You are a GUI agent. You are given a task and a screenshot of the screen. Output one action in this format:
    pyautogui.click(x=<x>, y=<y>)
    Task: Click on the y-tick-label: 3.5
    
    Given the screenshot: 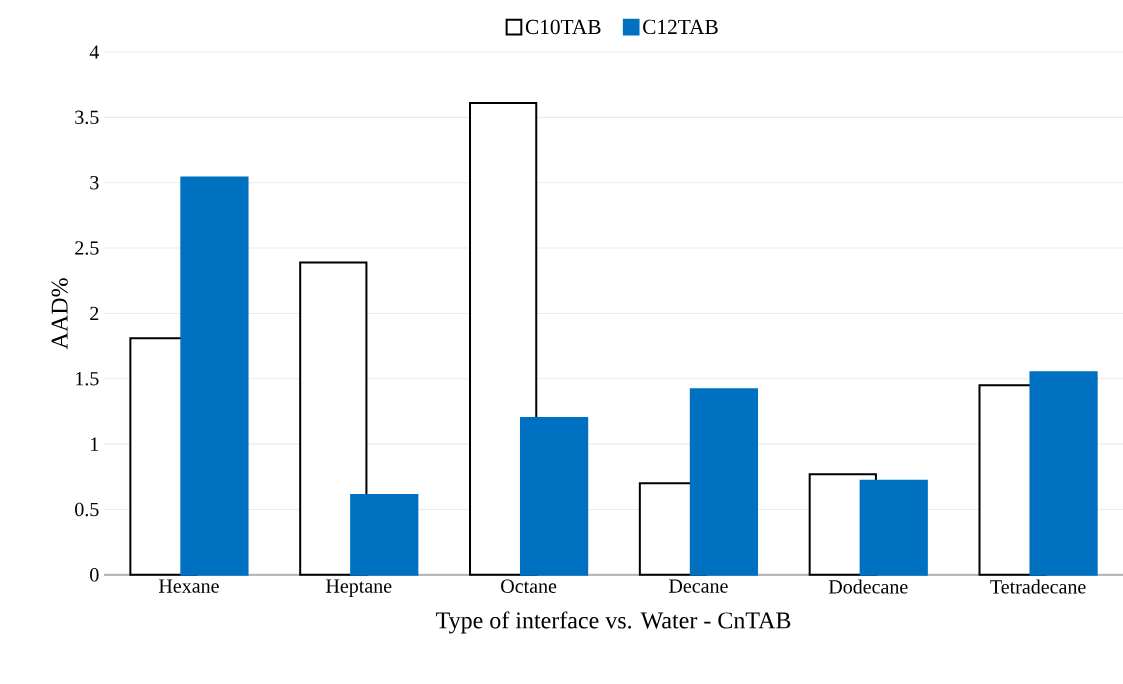 What is the action you would take?
    pyautogui.click(x=87, y=117)
    